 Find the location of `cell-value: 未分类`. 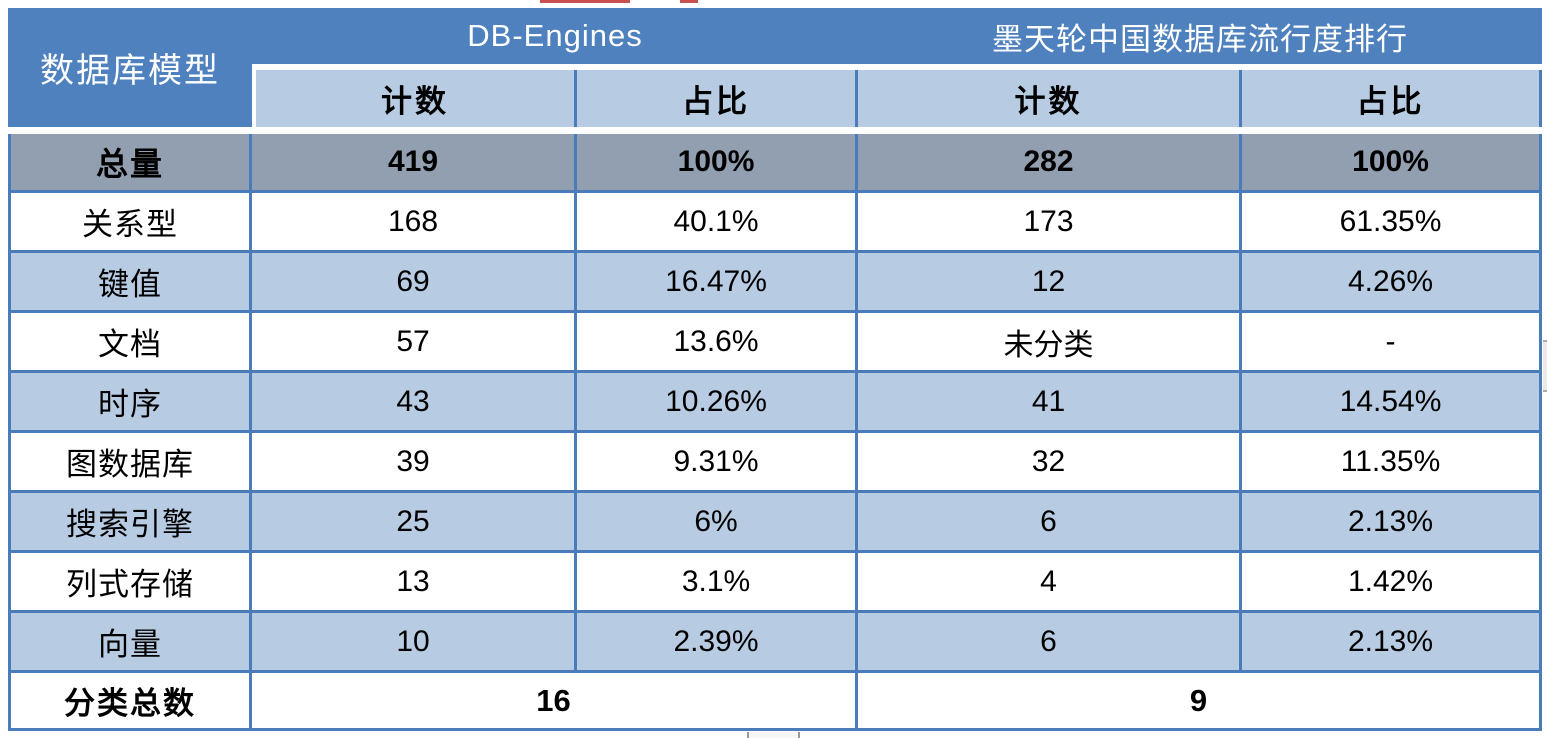

cell-value: 未分类 is located at coordinates (1050, 343).